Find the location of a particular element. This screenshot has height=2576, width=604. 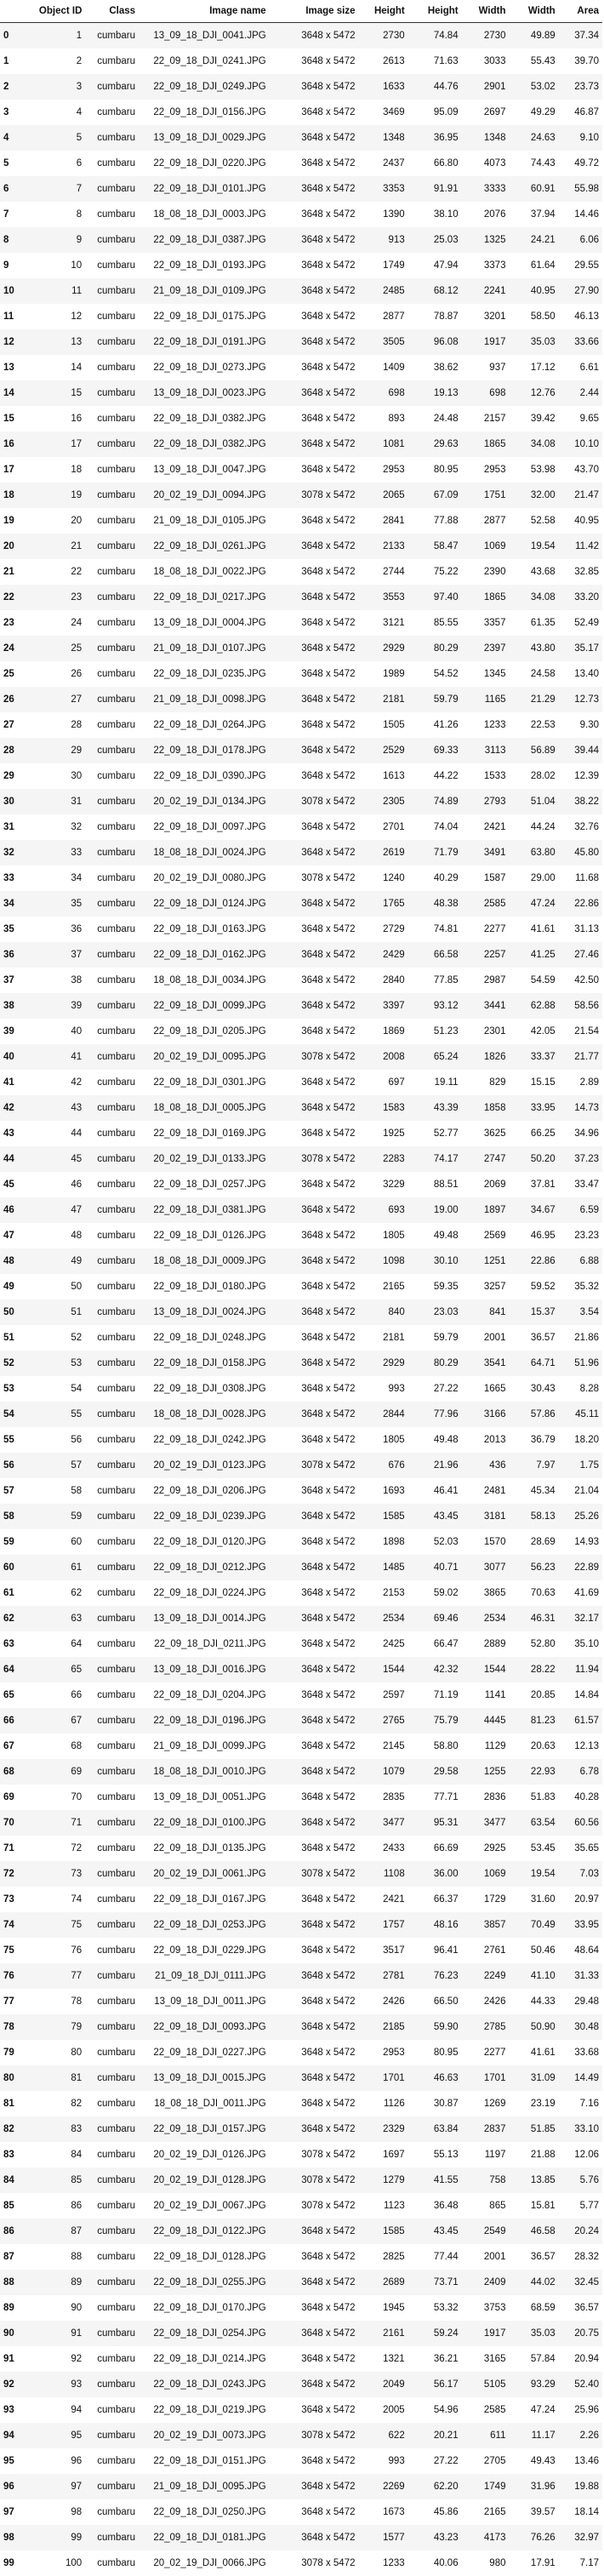

object-id: 75 is located at coordinates (77, 1924).